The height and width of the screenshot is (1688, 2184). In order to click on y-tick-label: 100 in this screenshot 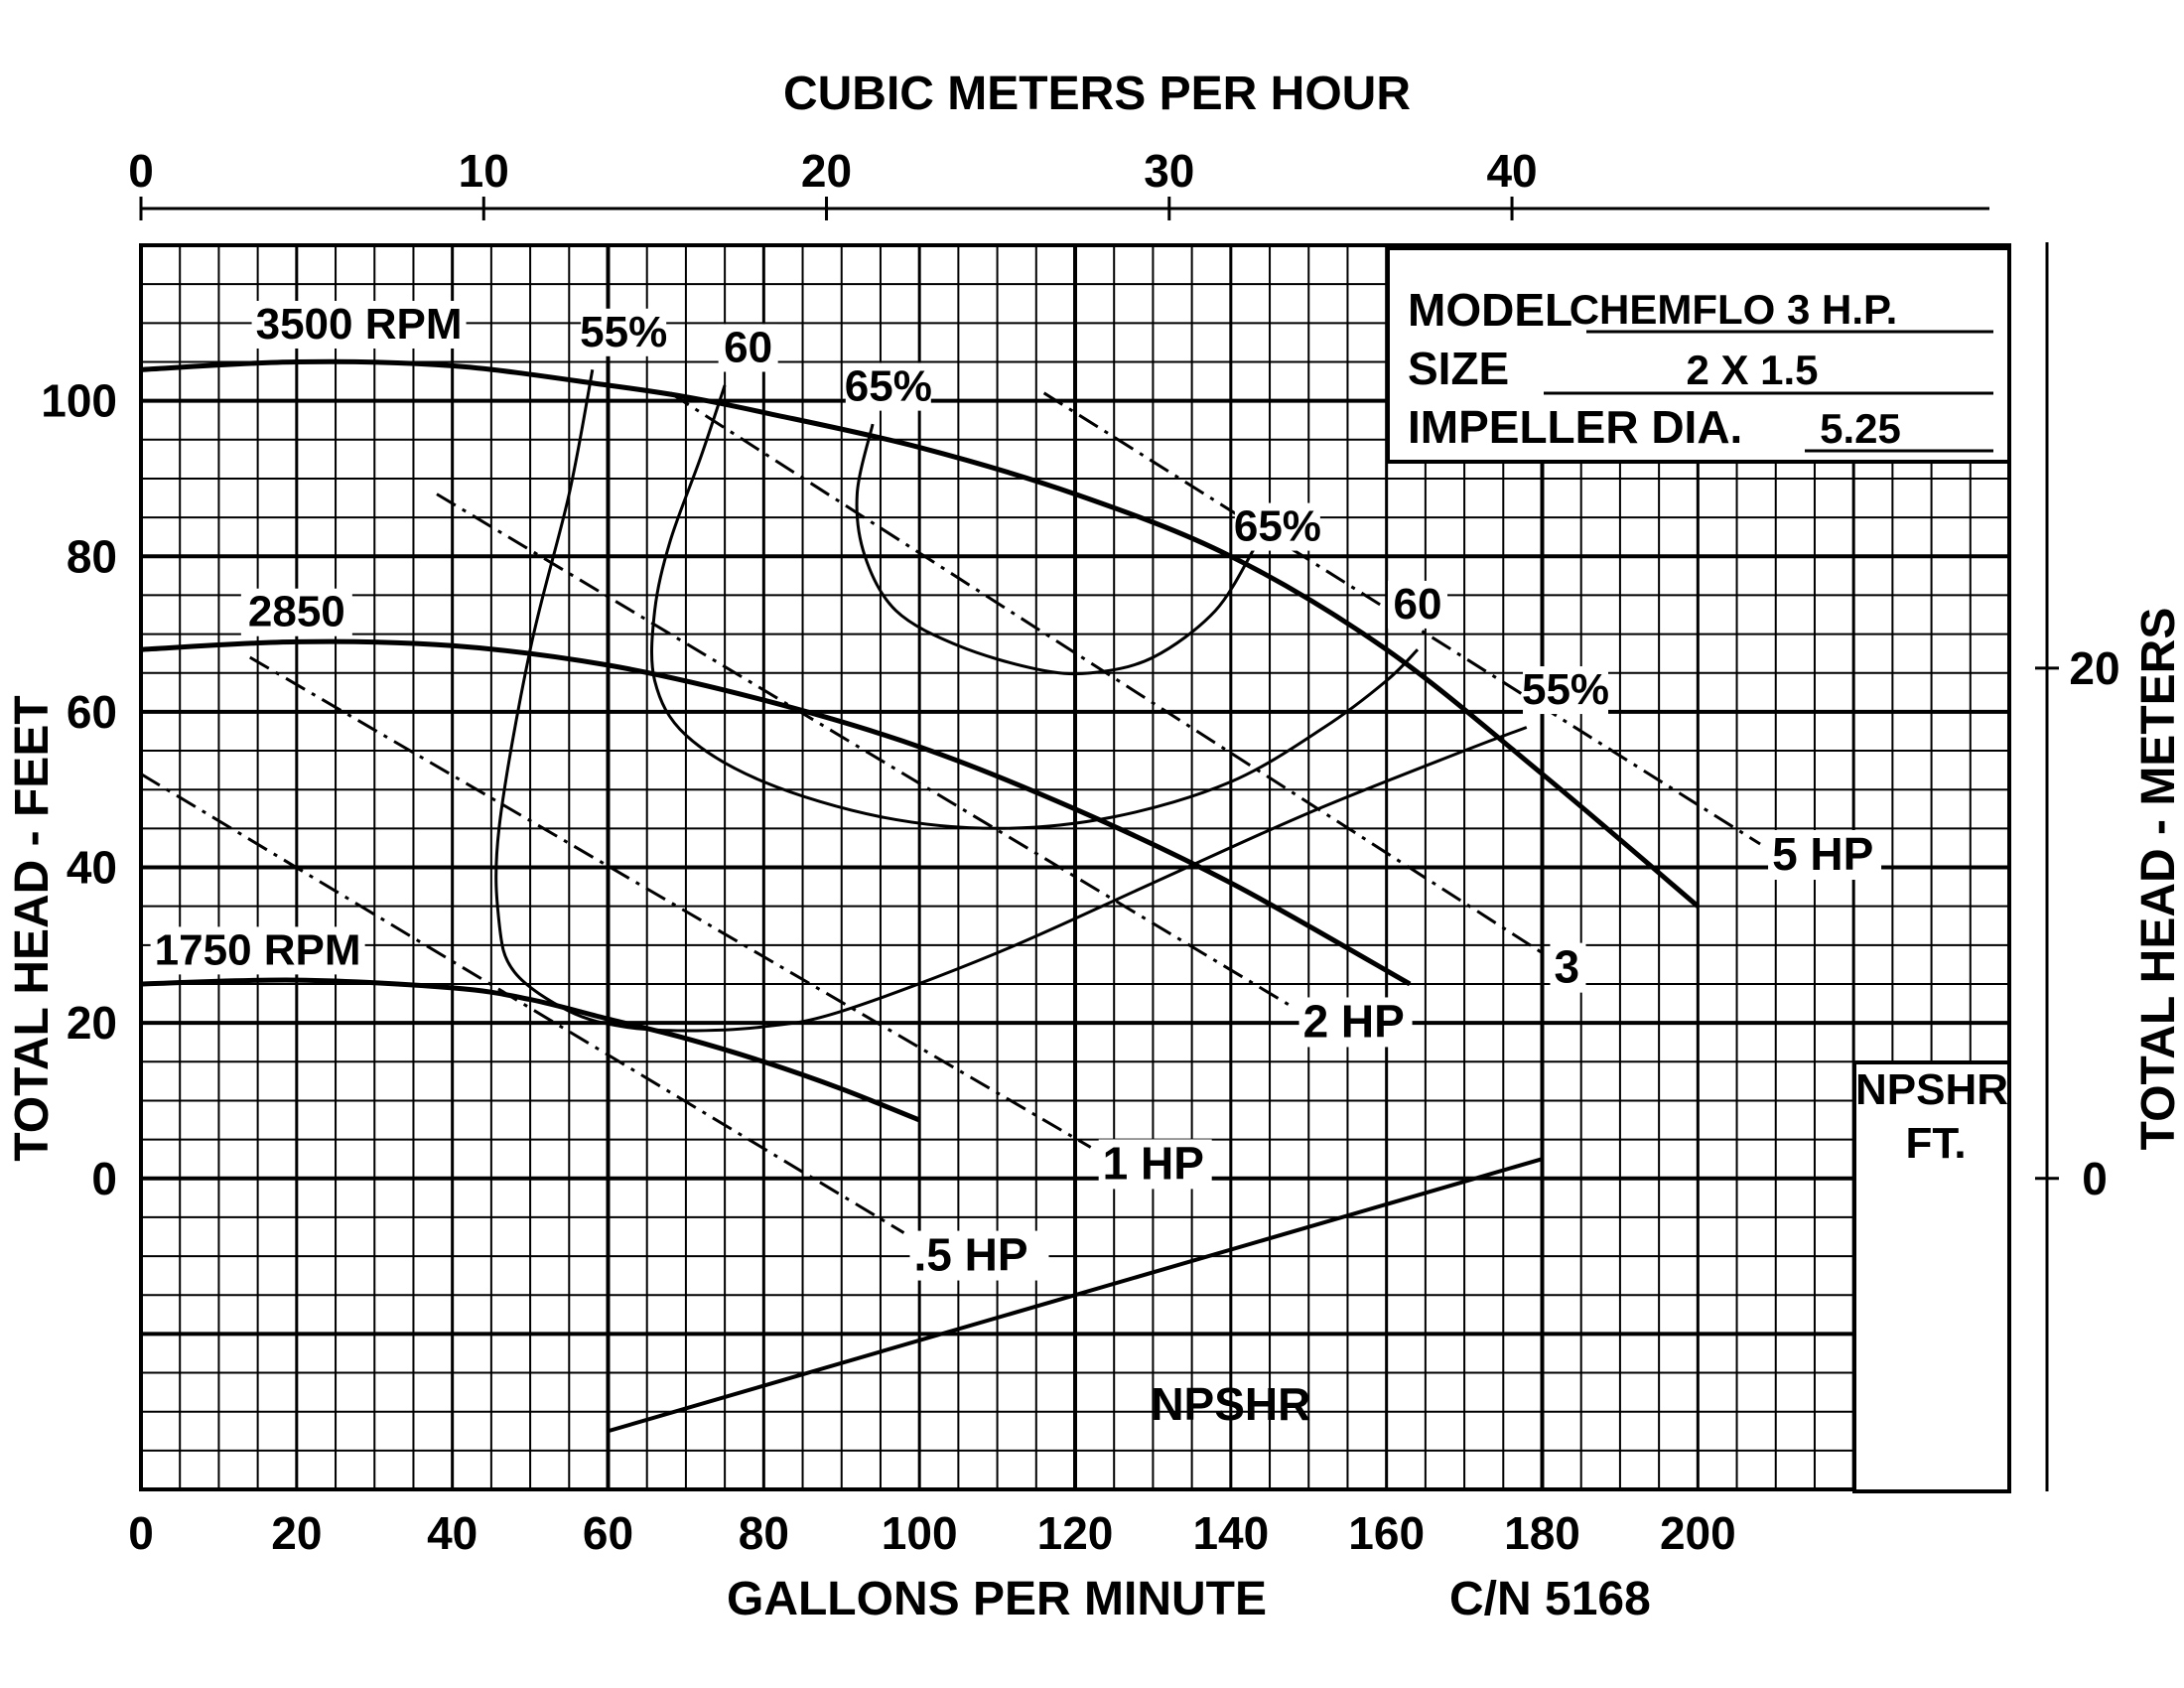, I will do `click(79, 401)`.